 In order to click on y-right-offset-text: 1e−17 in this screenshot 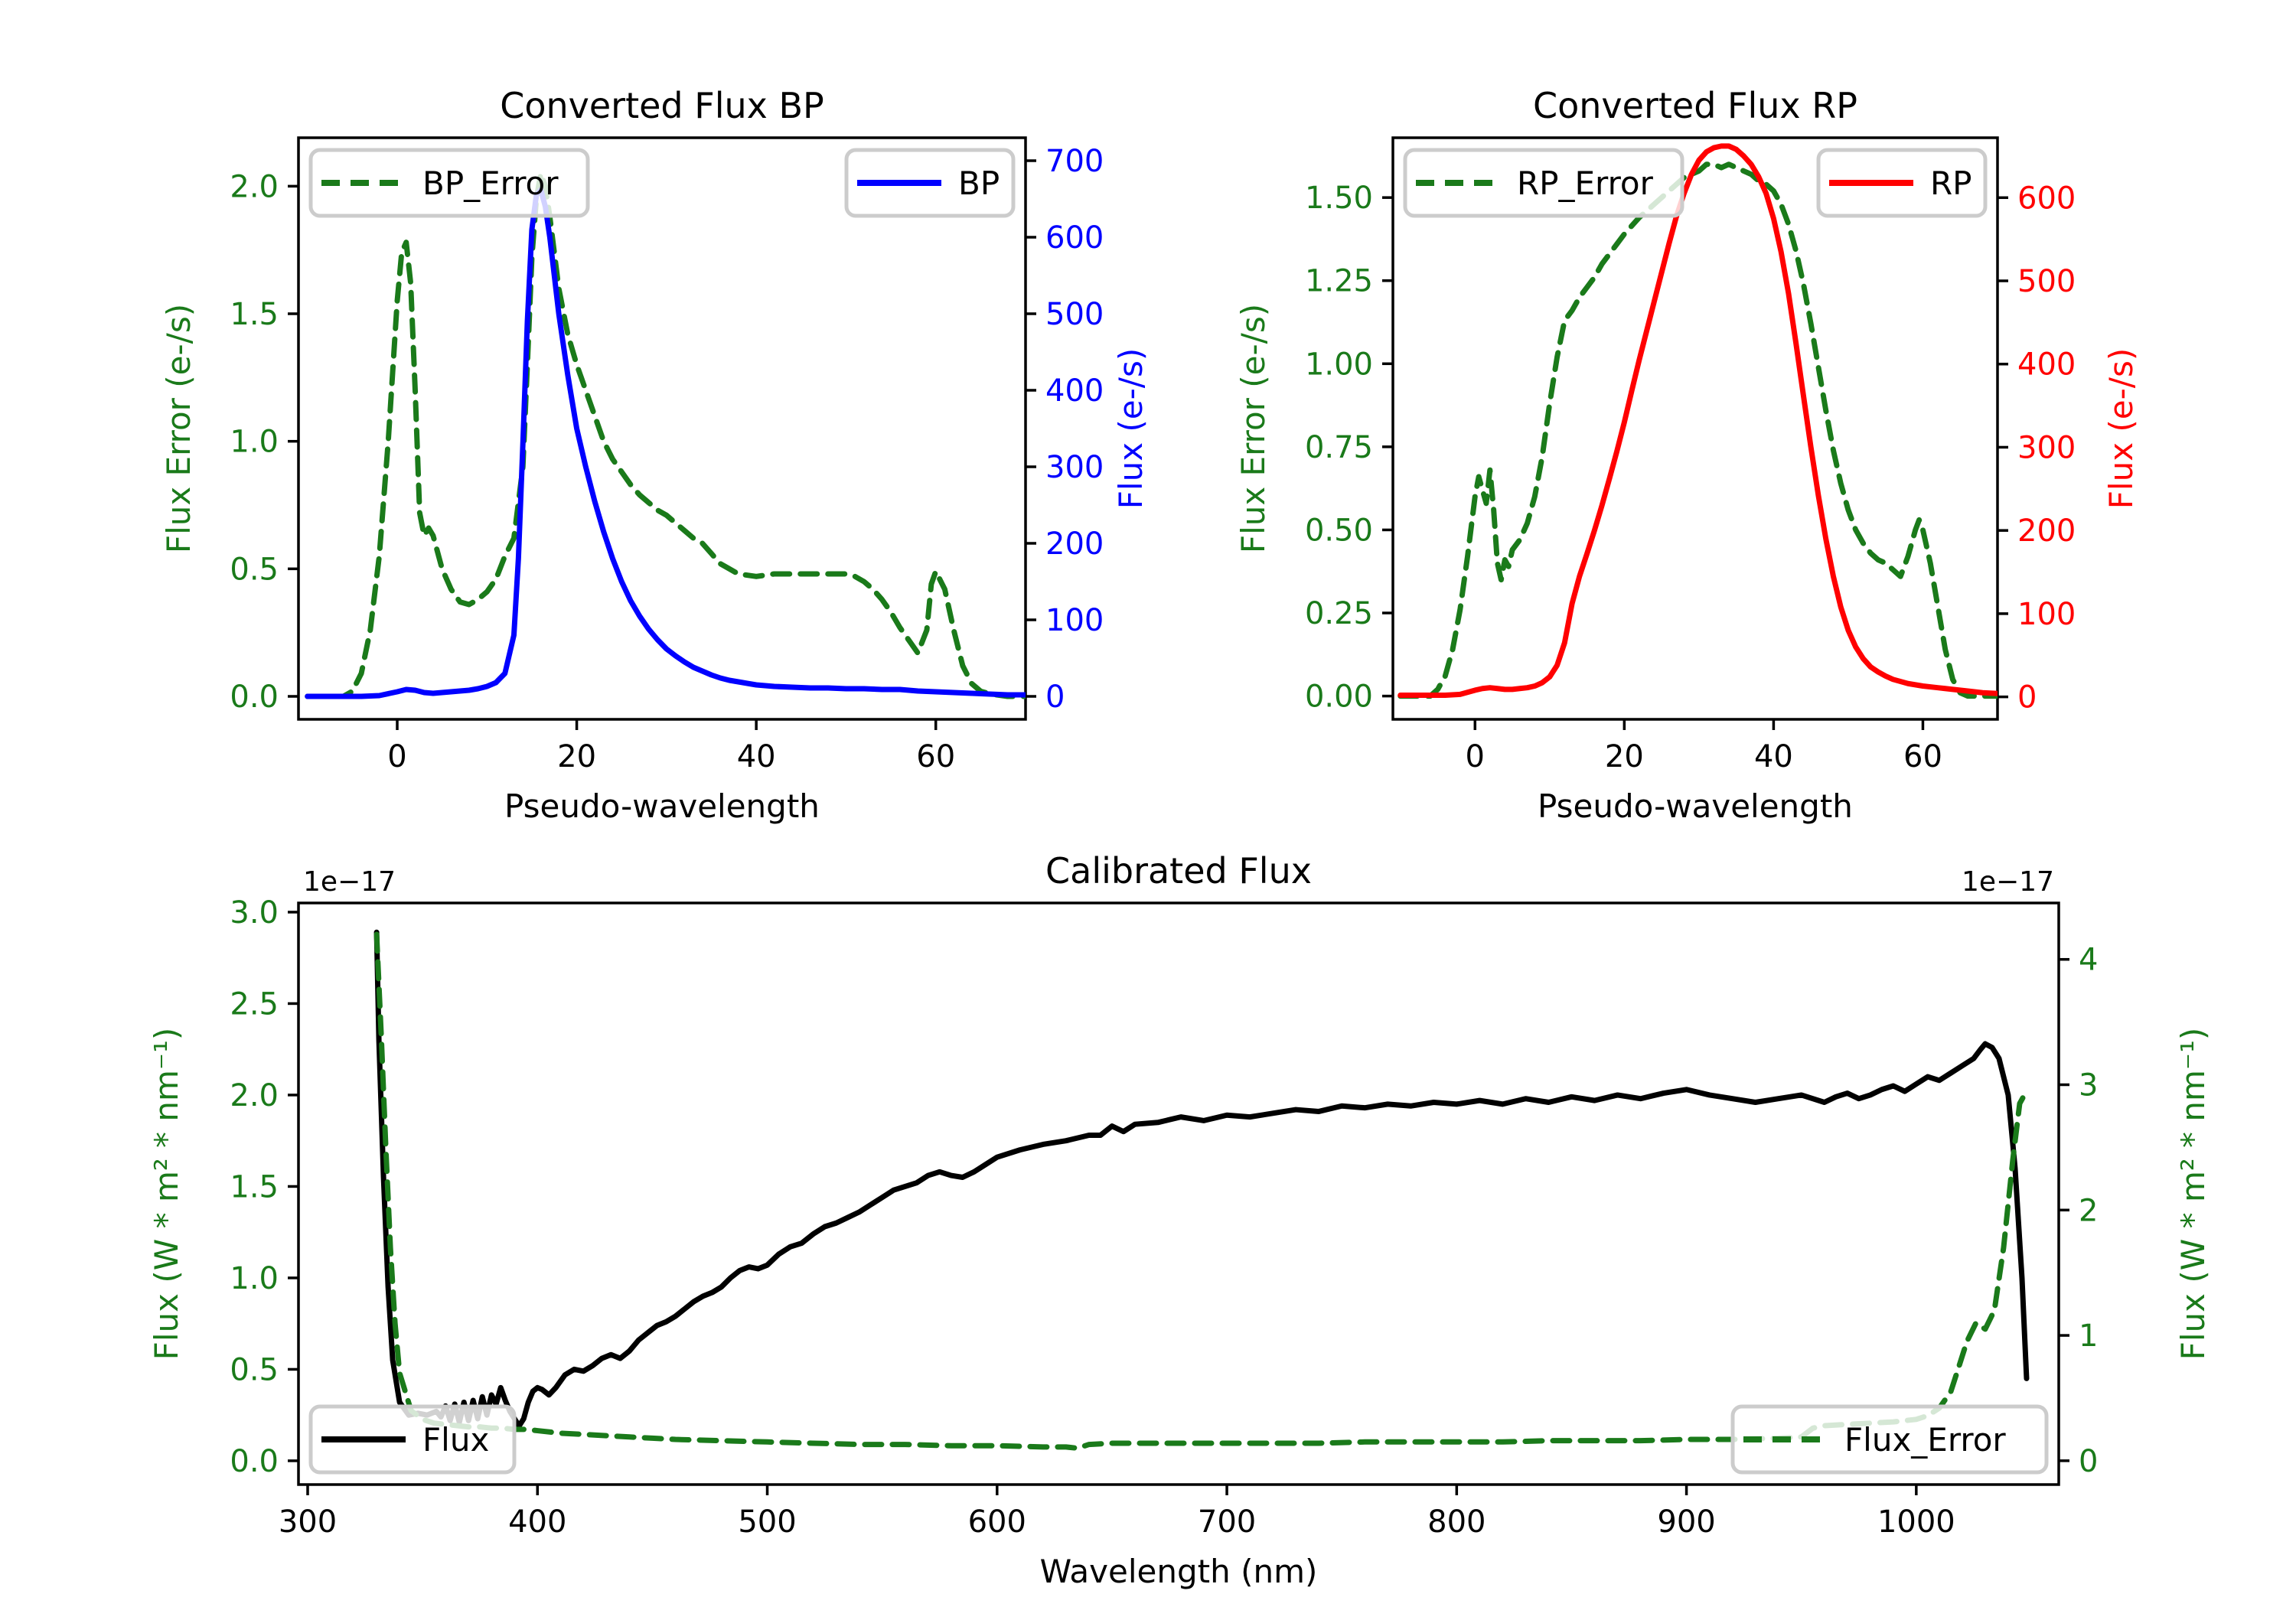, I will do `click(2008, 882)`.